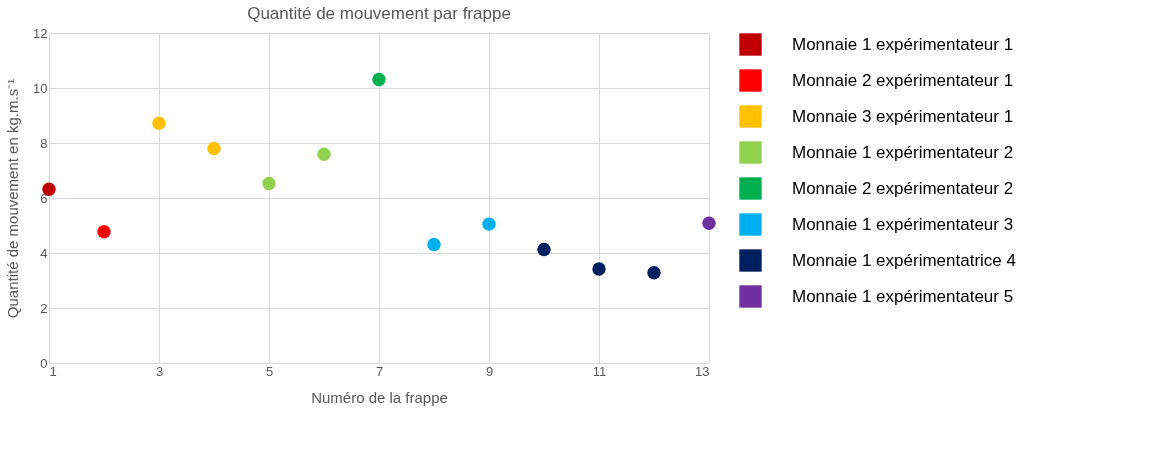  Describe the element at coordinates (379, 397) in the screenshot. I see `x-axis-title: Numéro de la frappe` at that location.